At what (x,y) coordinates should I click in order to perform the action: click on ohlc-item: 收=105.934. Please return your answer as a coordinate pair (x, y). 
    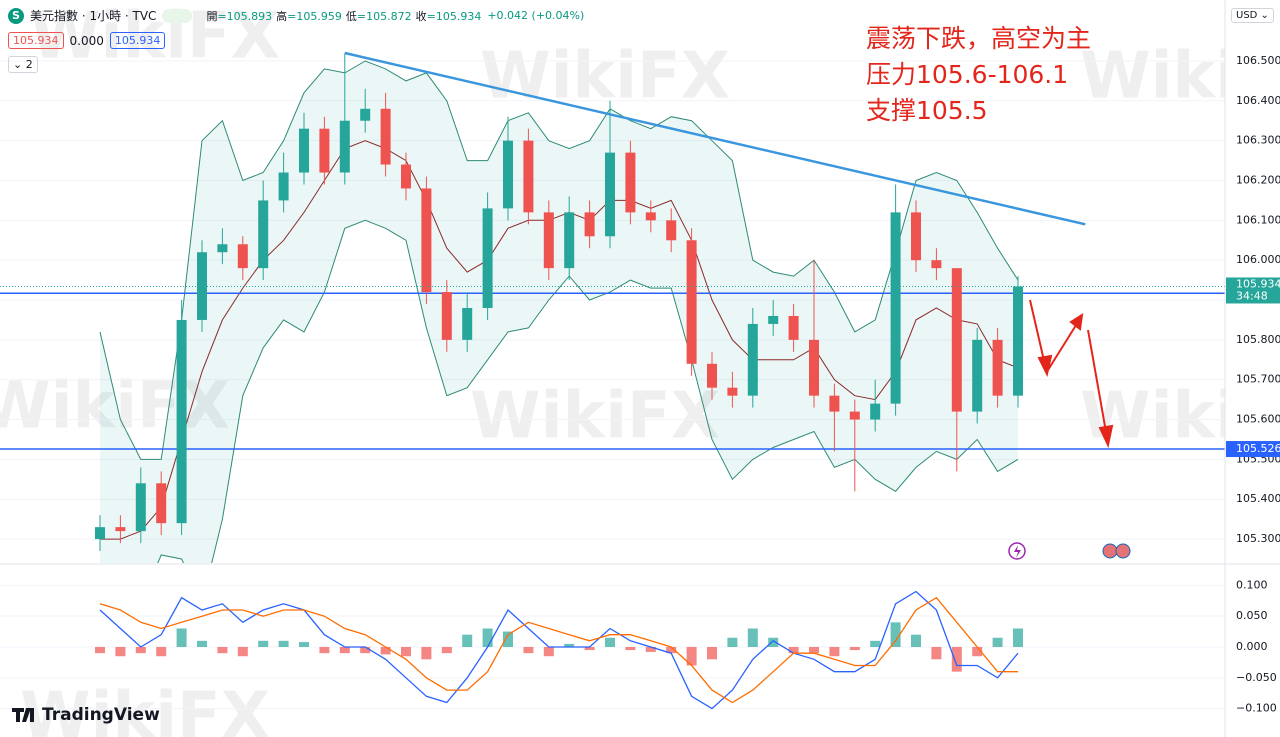
    Looking at the image, I should click on (449, 16).